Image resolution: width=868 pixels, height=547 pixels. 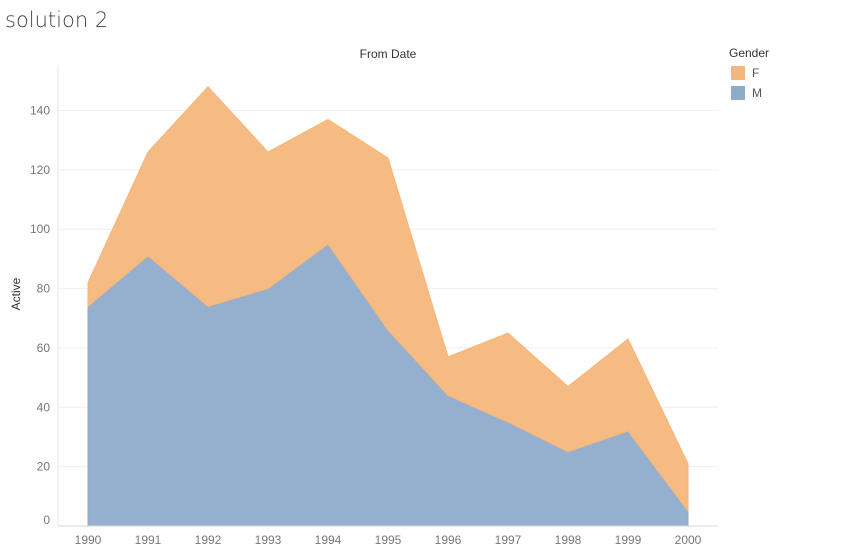 What do you see at coordinates (57, 20) in the screenshot?
I see `page-title: solution 2` at bounding box center [57, 20].